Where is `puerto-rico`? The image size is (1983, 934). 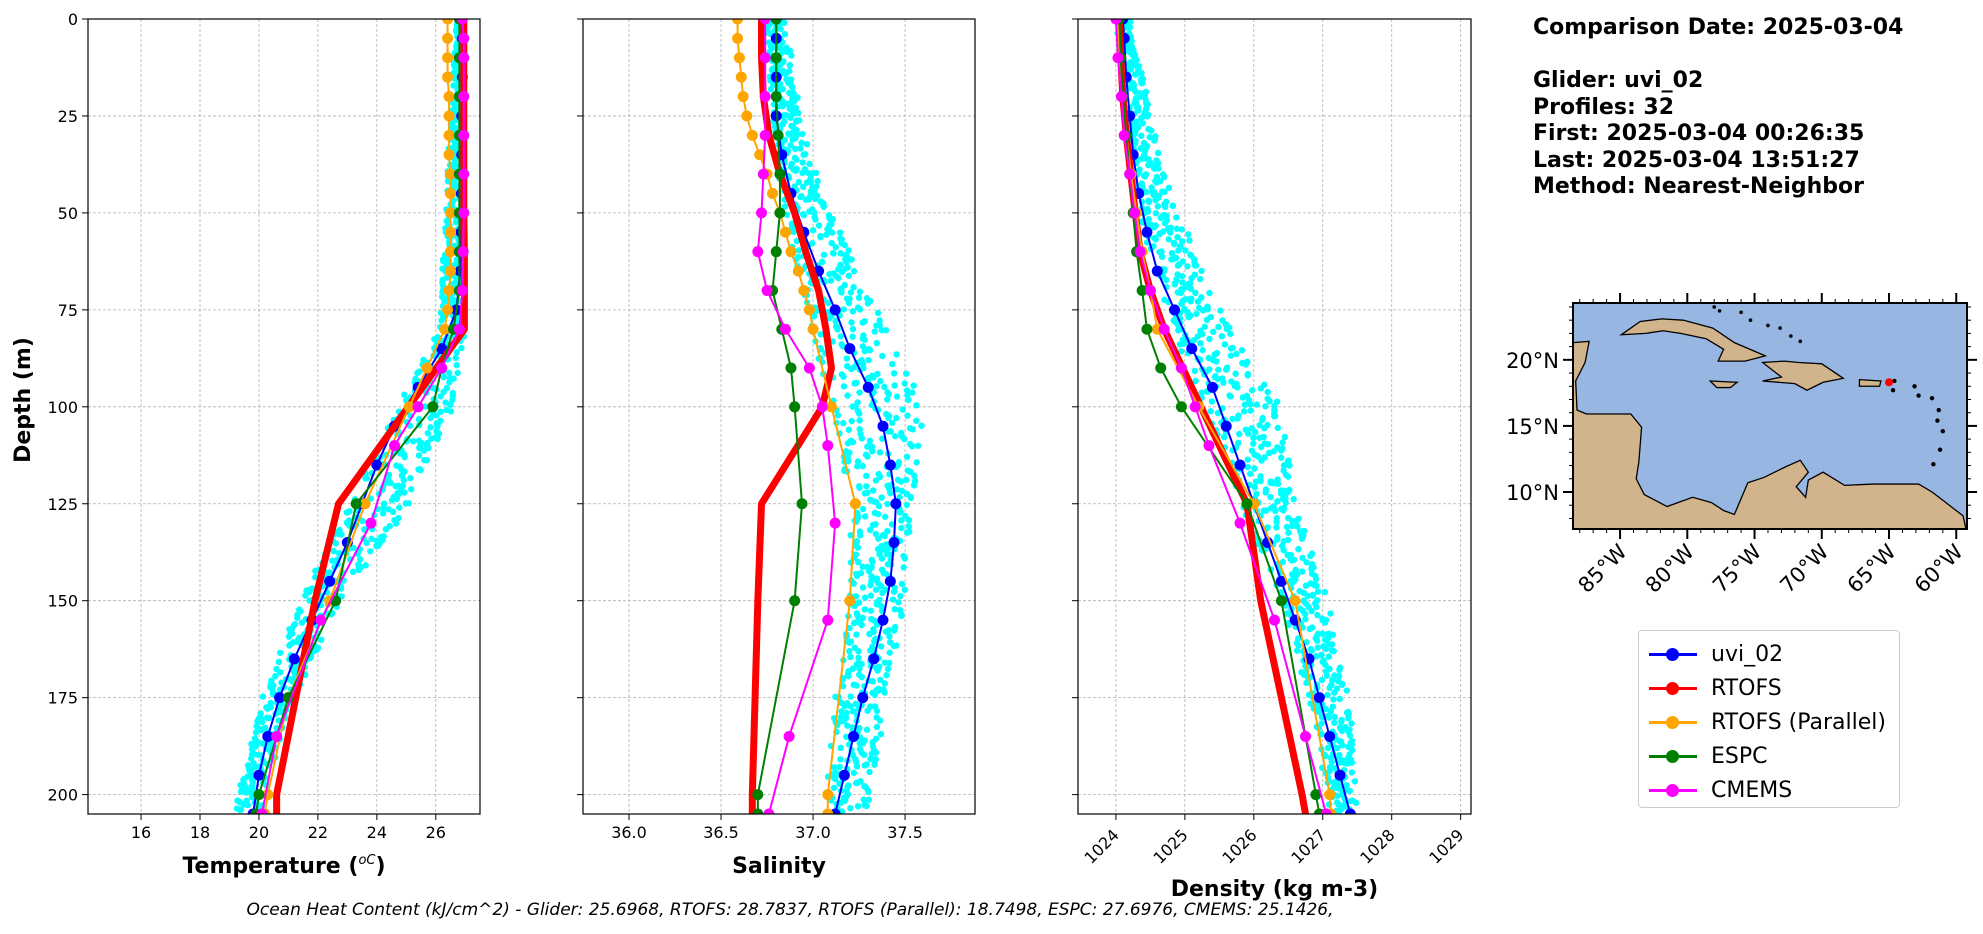 puerto-rico is located at coordinates (1870, 382).